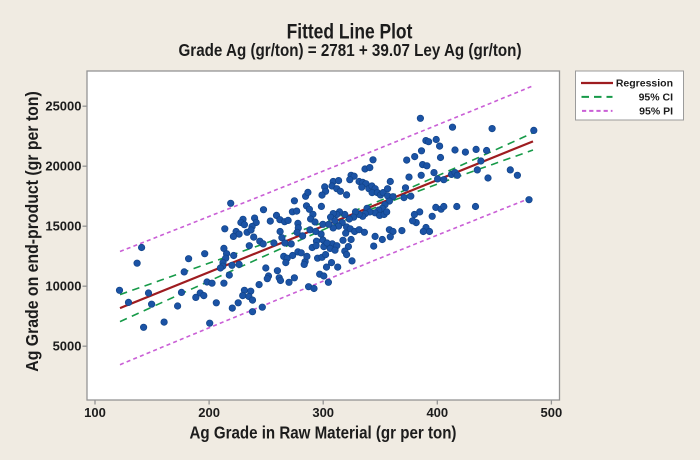 Image resolution: width=700 pixels, height=460 pixels. I want to click on svg-text: 5000, so click(67, 346).